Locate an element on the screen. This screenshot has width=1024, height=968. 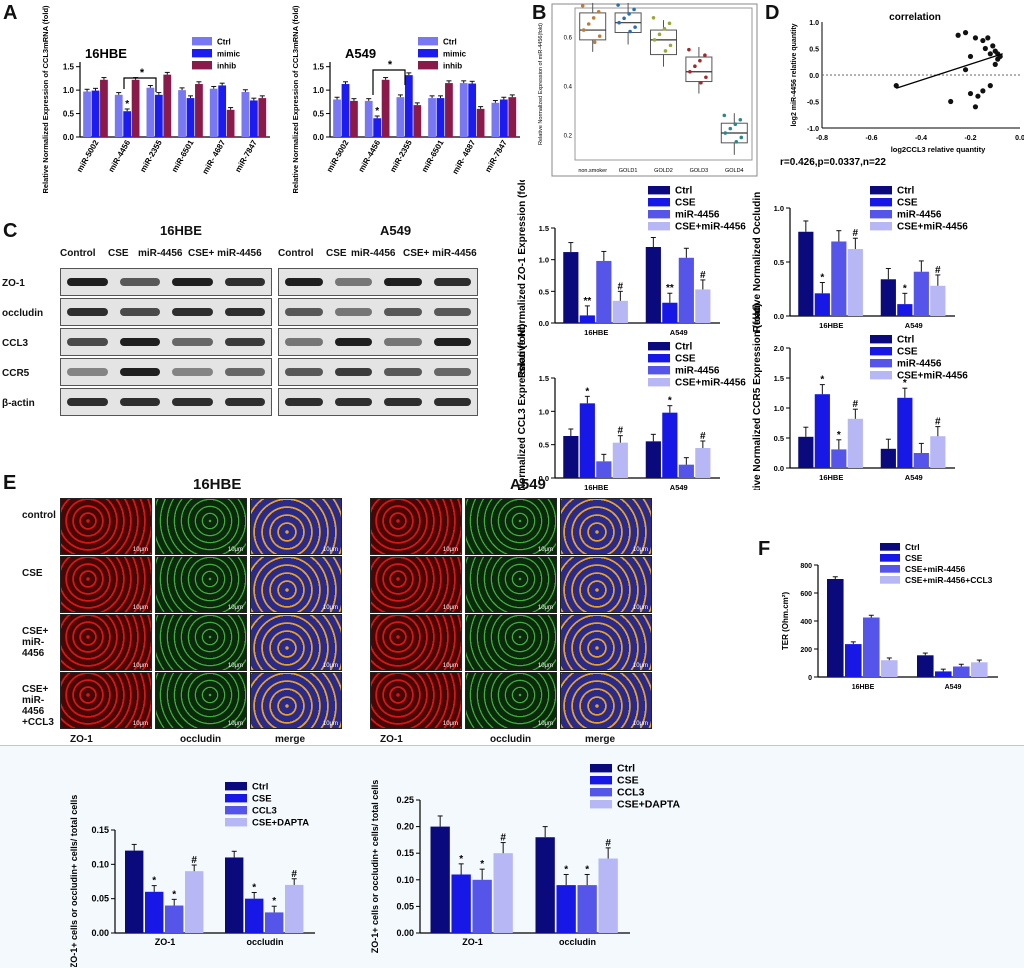
blot-lane-label: CSE is located at coordinates (118, 253).